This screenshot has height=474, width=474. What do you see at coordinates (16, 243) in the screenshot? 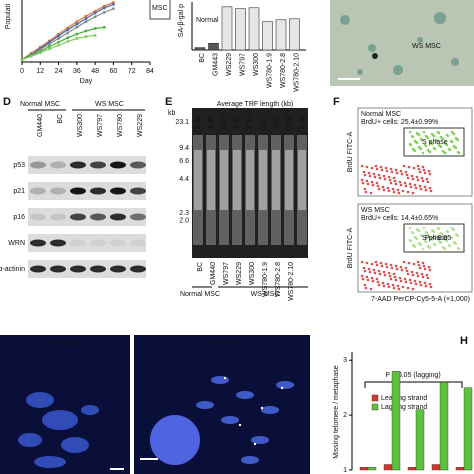
I see `row-label: WRN` at bounding box center [16, 243].